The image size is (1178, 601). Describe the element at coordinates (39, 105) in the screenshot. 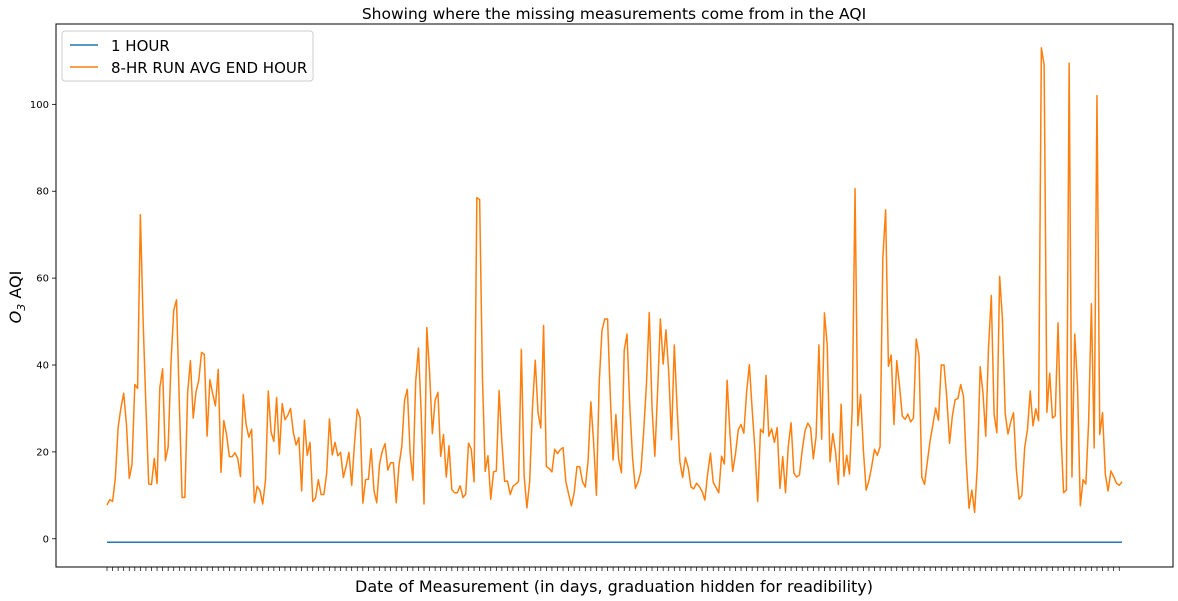

I see `y-tick-label: 100` at that location.